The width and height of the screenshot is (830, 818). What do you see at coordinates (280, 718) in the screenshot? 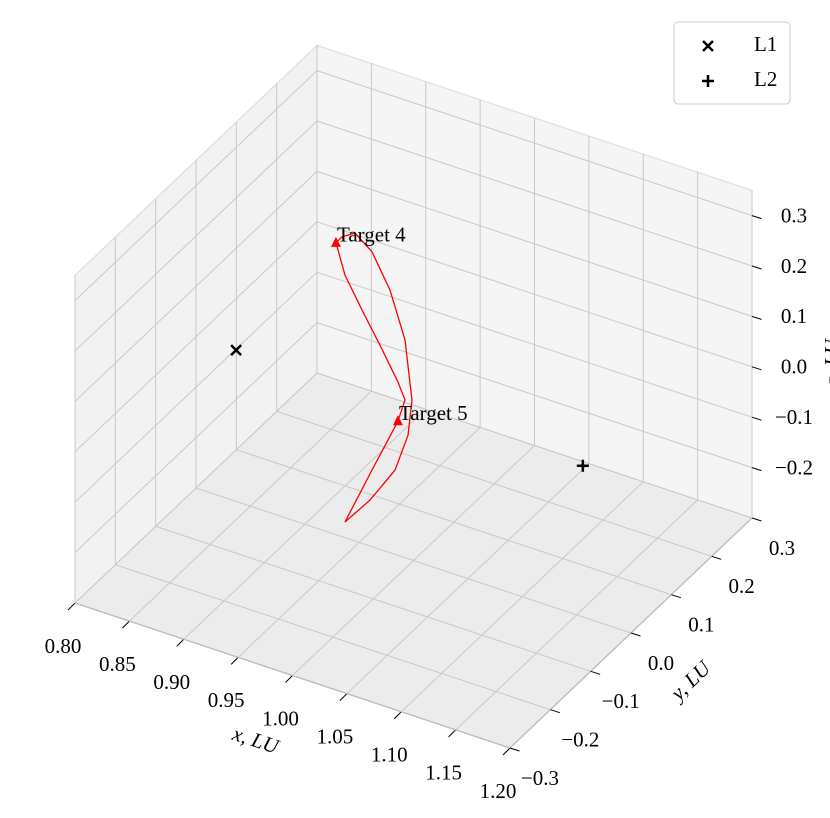
I see `x-tick-label: 1.00` at bounding box center [280, 718].